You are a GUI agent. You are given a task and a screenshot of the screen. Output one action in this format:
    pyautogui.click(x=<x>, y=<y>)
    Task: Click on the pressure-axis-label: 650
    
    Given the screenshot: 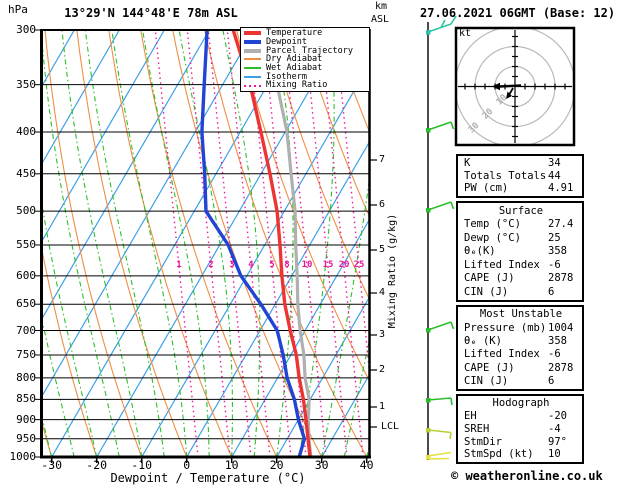 What is the action you would take?
    pyautogui.click(x=26, y=304)
    